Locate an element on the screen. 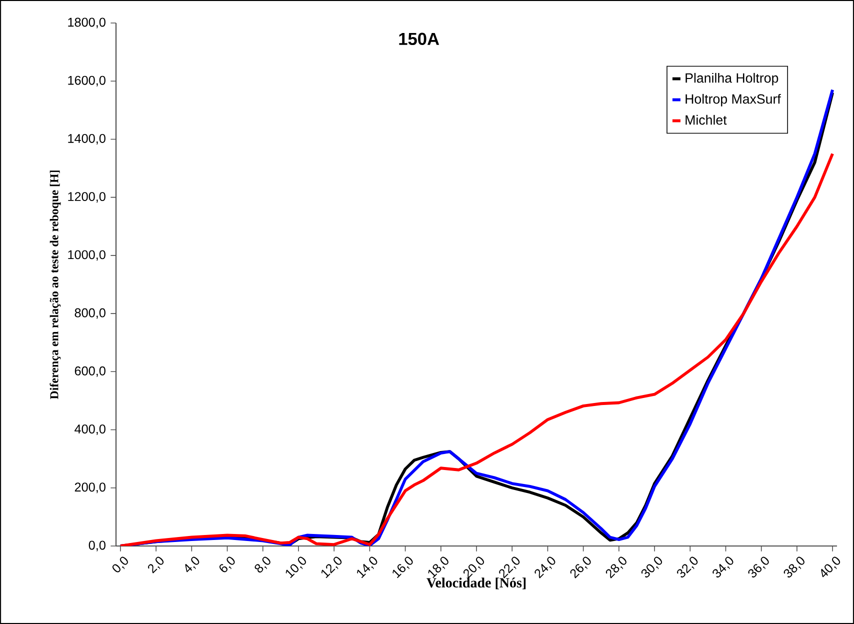  x-tick-label: 14,0 is located at coordinates (367, 567).